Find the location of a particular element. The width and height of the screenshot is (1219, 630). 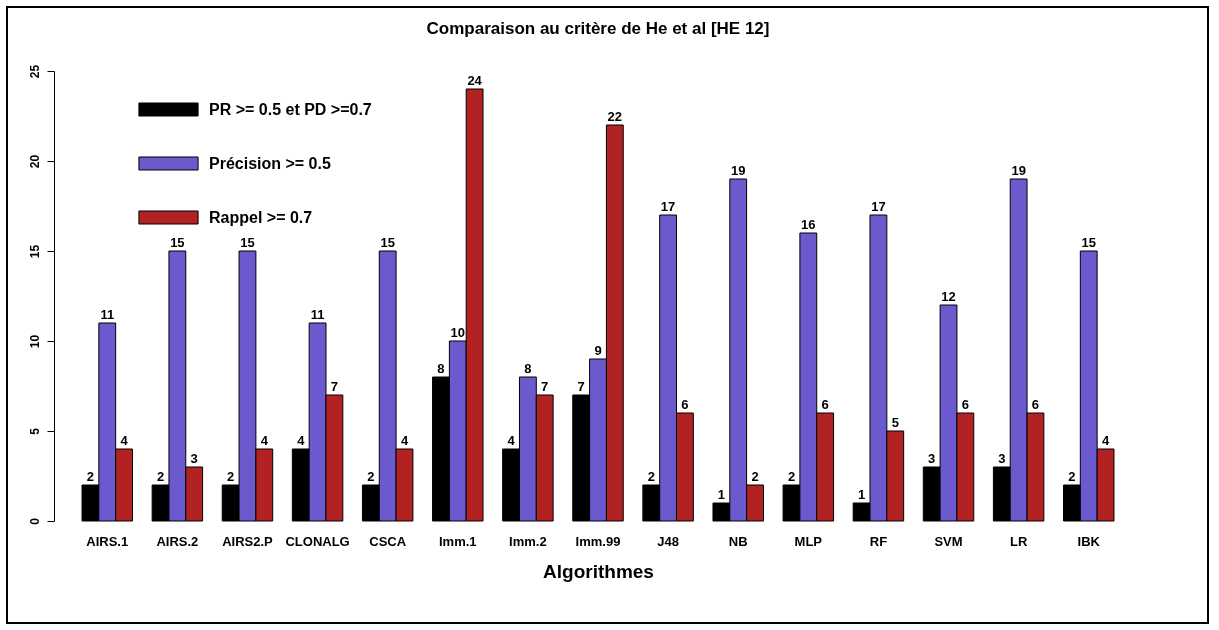

legend-label: Rappel >= 0.7 is located at coordinates (261, 217).